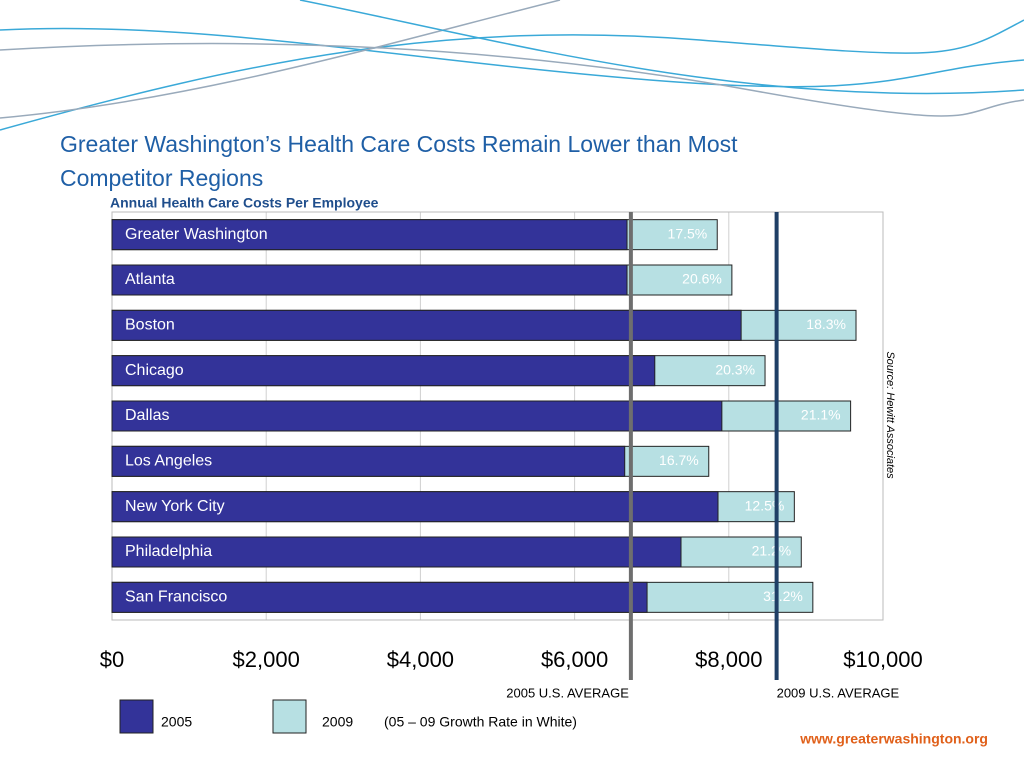 This screenshot has height=768, width=1024. I want to click on legend-label: 2009, so click(337, 722).